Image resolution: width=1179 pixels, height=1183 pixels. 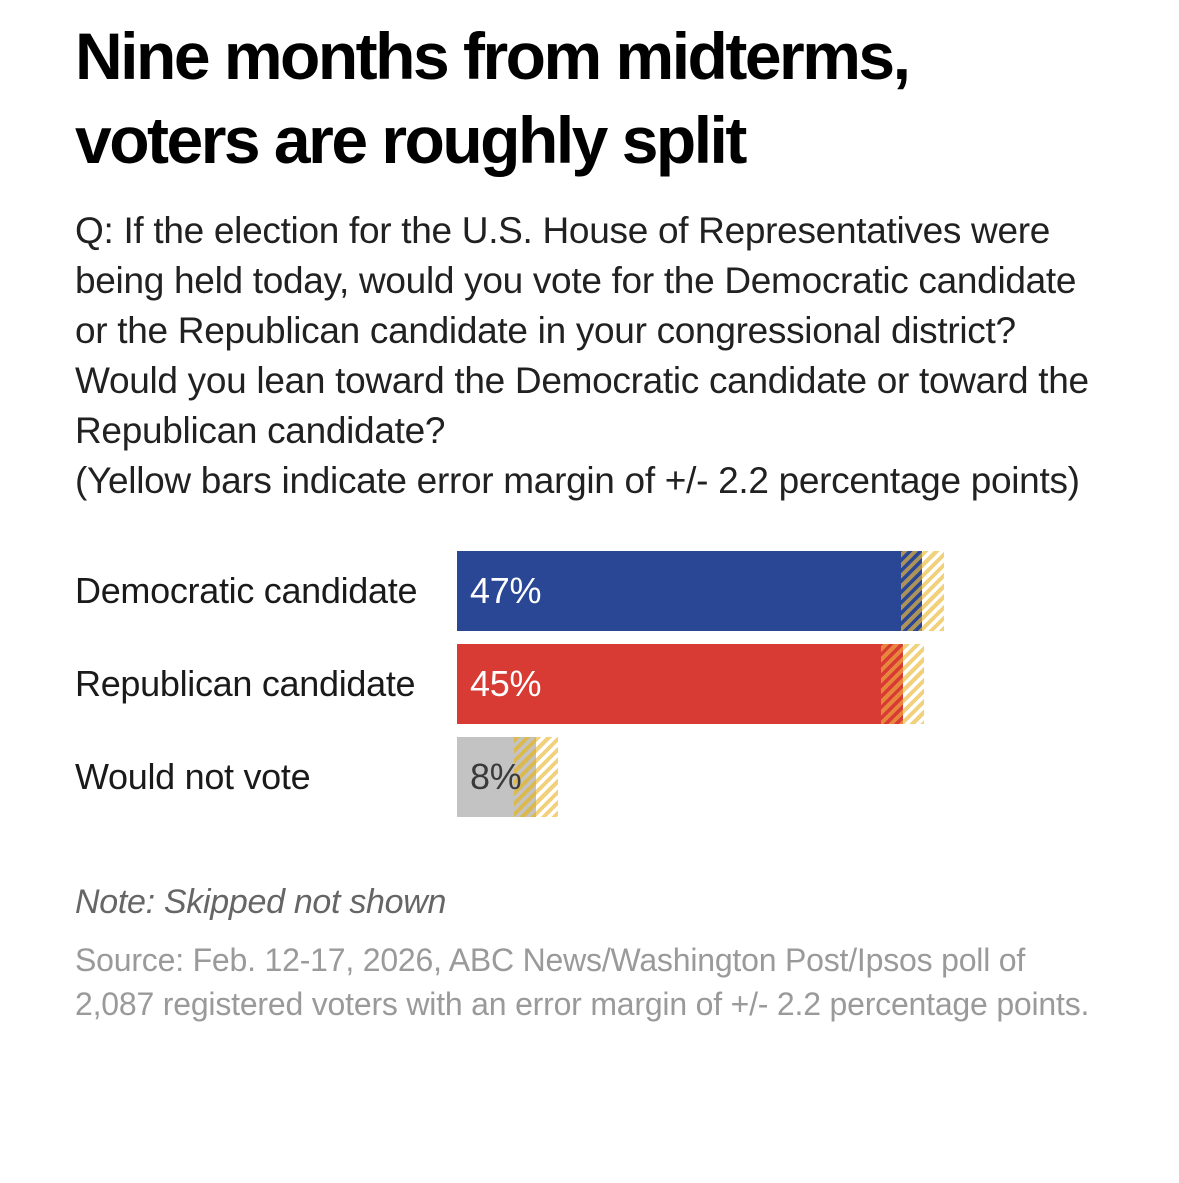 What do you see at coordinates (245, 683) in the screenshot?
I see `category-label: Republican candidate` at bounding box center [245, 683].